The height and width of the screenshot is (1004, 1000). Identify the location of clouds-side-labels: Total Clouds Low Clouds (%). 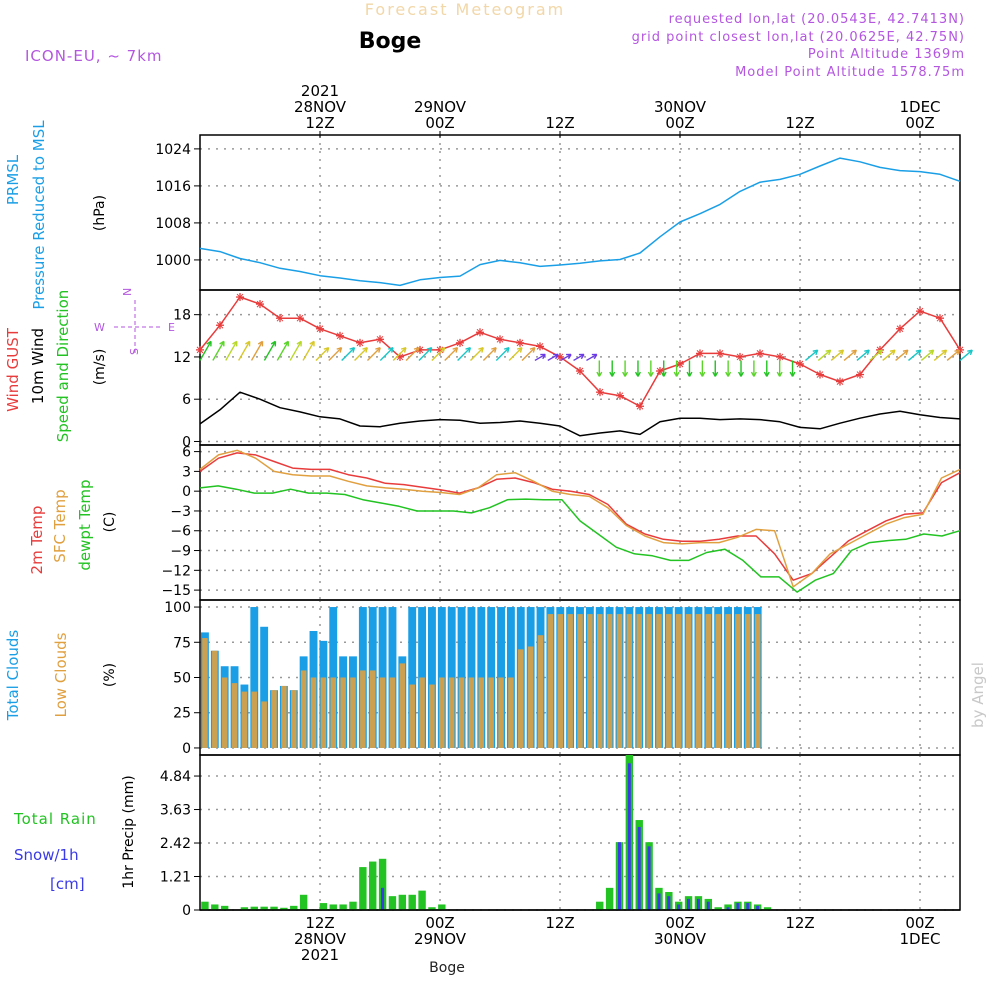
(61, 676).